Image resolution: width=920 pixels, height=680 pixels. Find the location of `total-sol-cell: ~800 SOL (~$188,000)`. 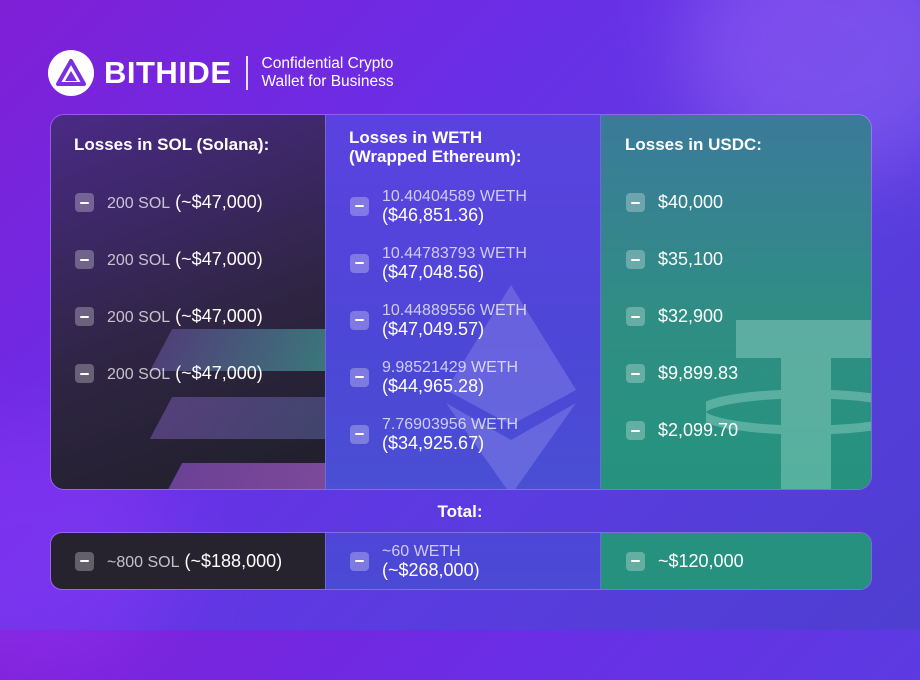

total-sol-cell: ~800 SOL (~$188,000) is located at coordinates (188, 561).